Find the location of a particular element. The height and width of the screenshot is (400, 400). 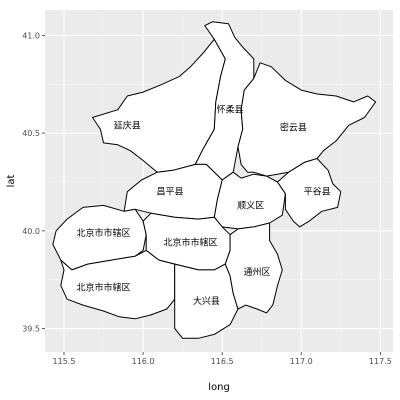

y-tick-label: 40.0 is located at coordinates (31, 231).